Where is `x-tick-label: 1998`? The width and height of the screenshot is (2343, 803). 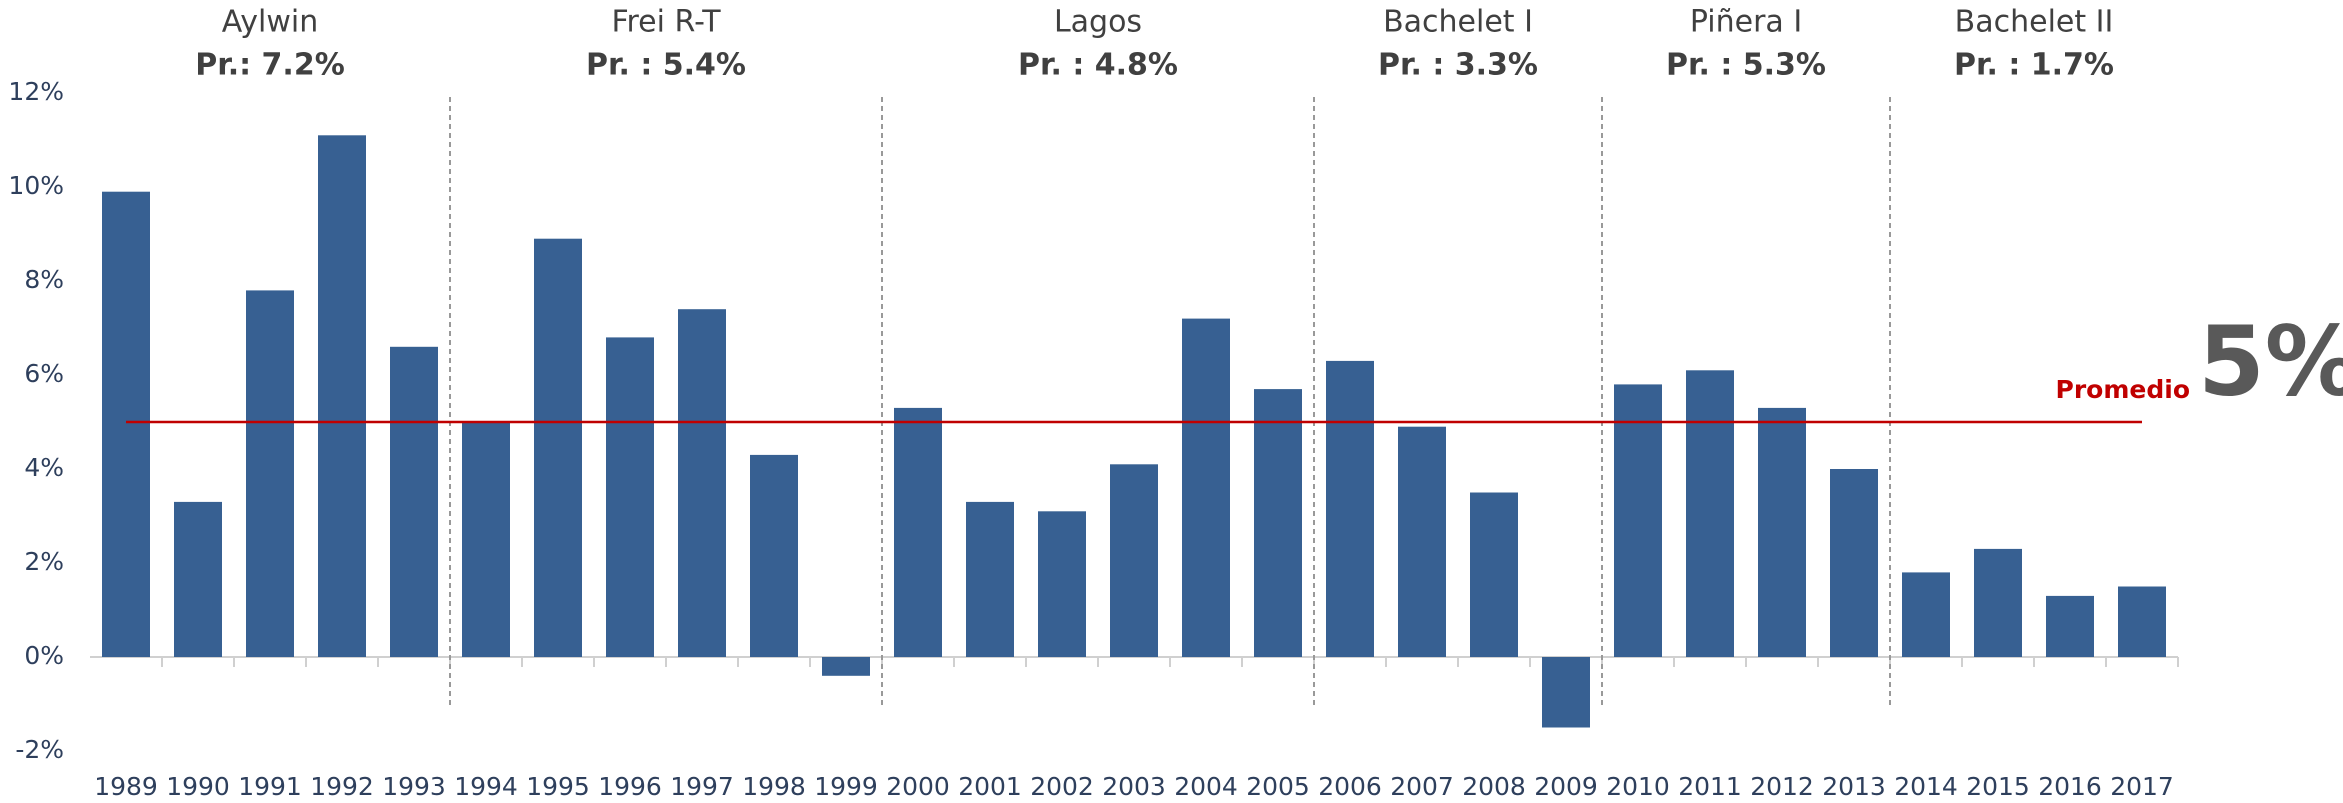
x-tick-label: 1998 is located at coordinates (774, 786).